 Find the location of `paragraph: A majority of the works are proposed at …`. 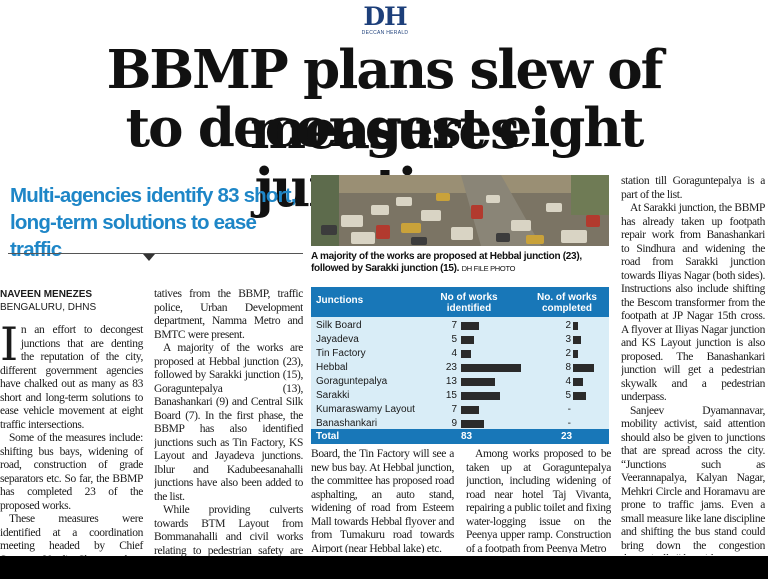

paragraph: A majority of the works are proposed at … is located at coordinates (228, 422).